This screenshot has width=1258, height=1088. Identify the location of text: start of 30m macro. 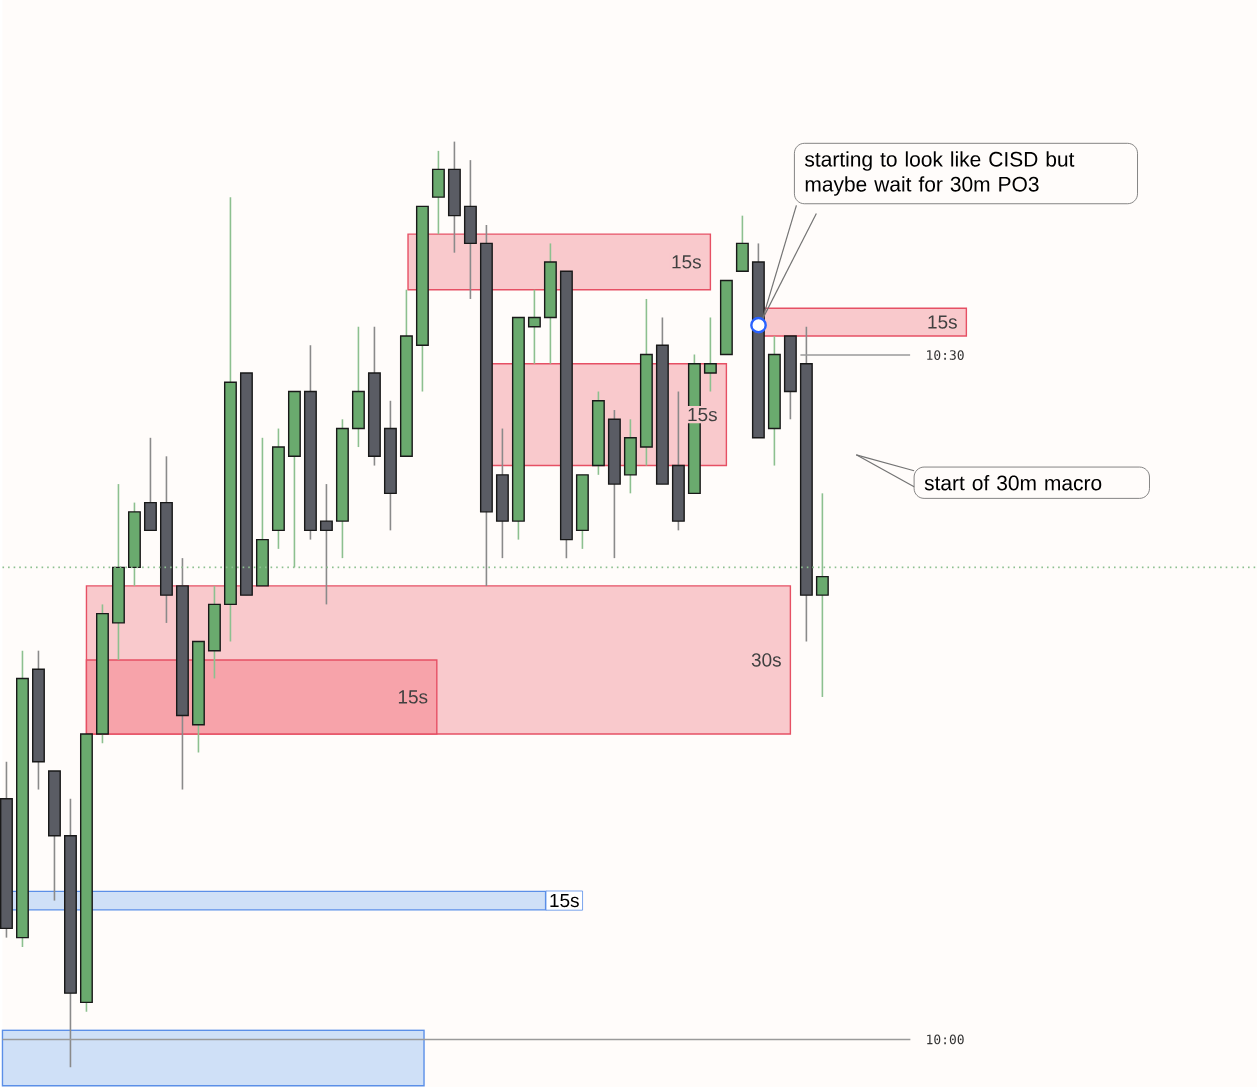
(1013, 483).